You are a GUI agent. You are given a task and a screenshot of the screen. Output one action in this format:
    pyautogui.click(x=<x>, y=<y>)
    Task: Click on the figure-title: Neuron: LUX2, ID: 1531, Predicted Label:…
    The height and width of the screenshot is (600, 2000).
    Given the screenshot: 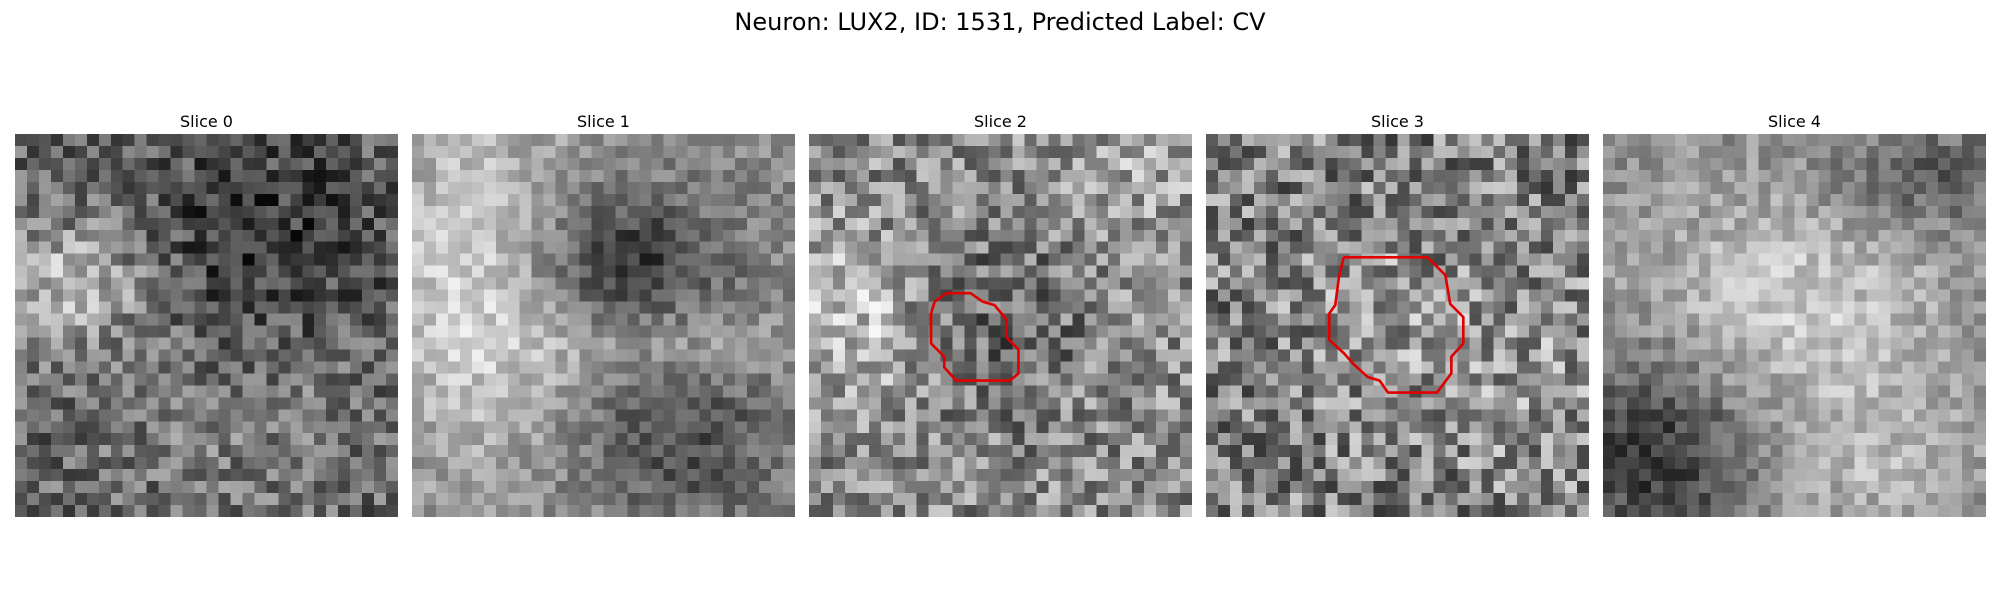 What is the action you would take?
    pyautogui.click(x=1000, y=22)
    